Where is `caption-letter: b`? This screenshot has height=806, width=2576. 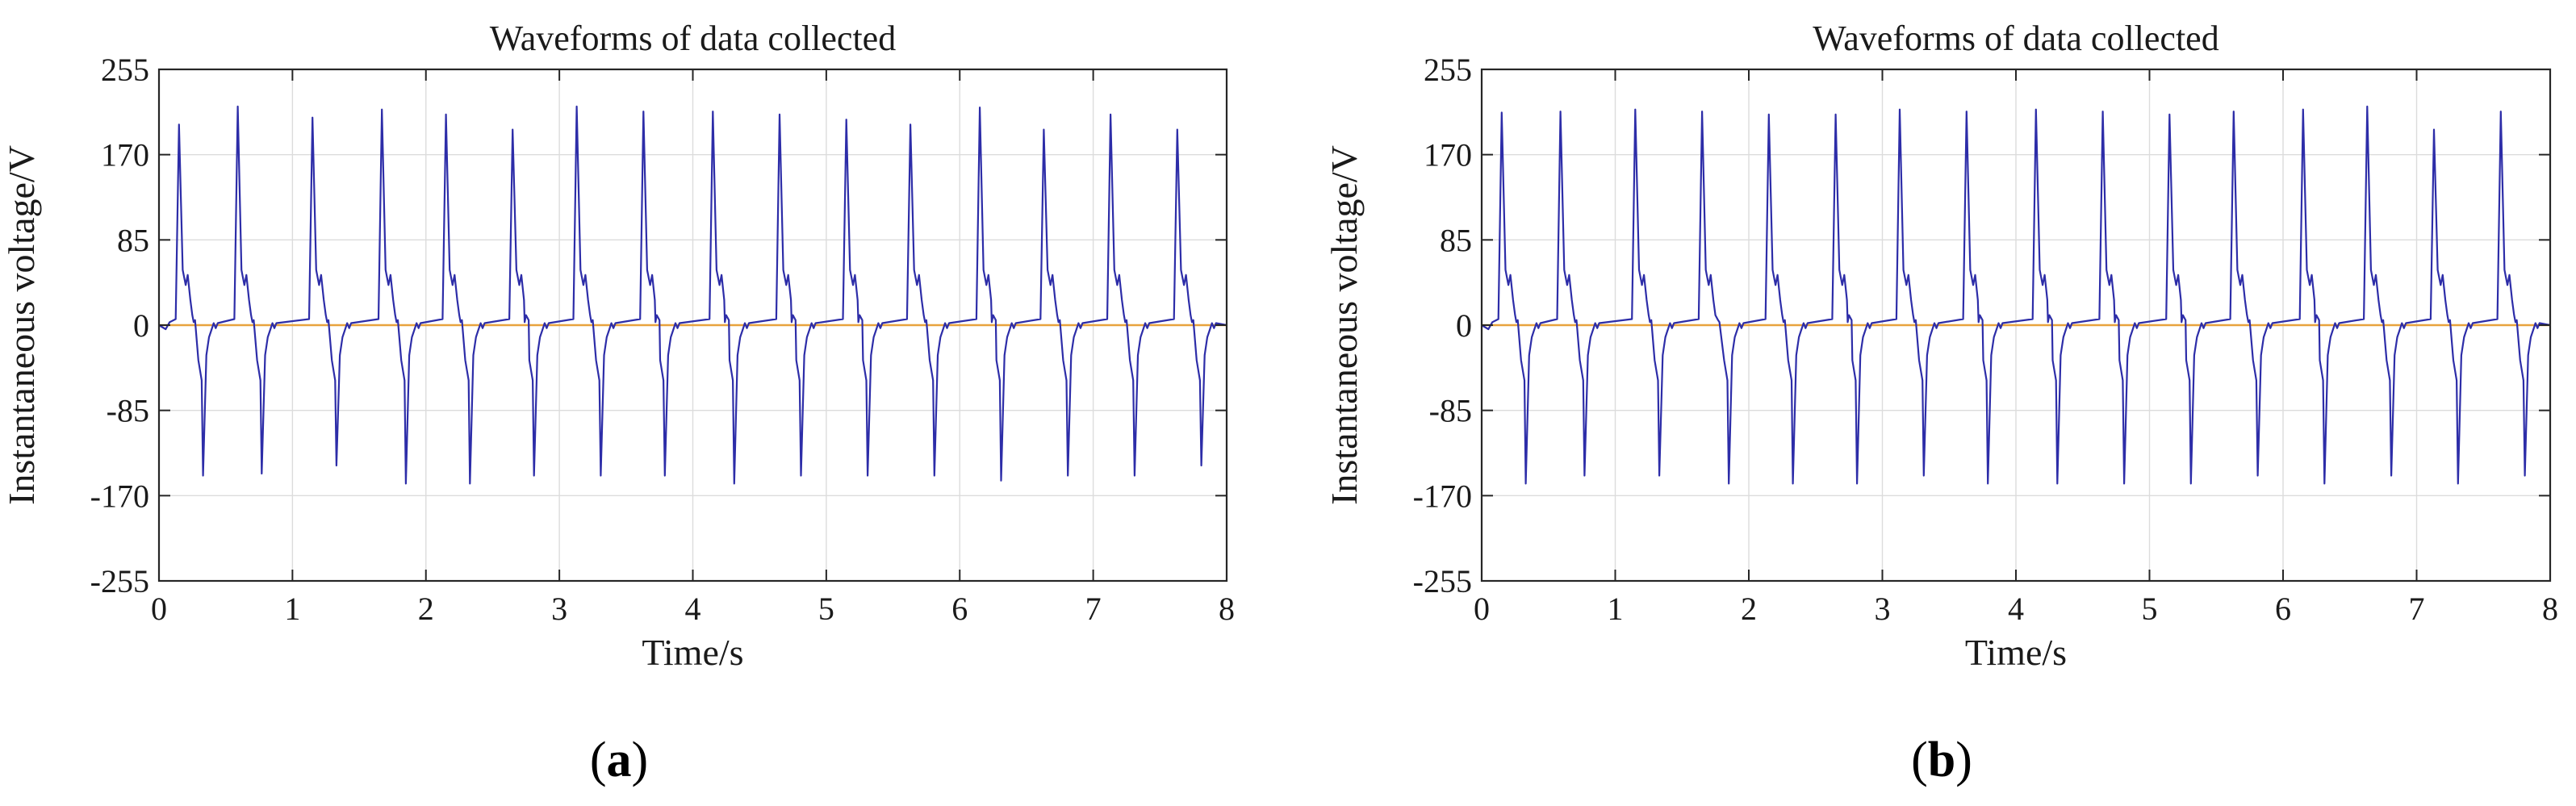 caption-letter: b is located at coordinates (1941, 760).